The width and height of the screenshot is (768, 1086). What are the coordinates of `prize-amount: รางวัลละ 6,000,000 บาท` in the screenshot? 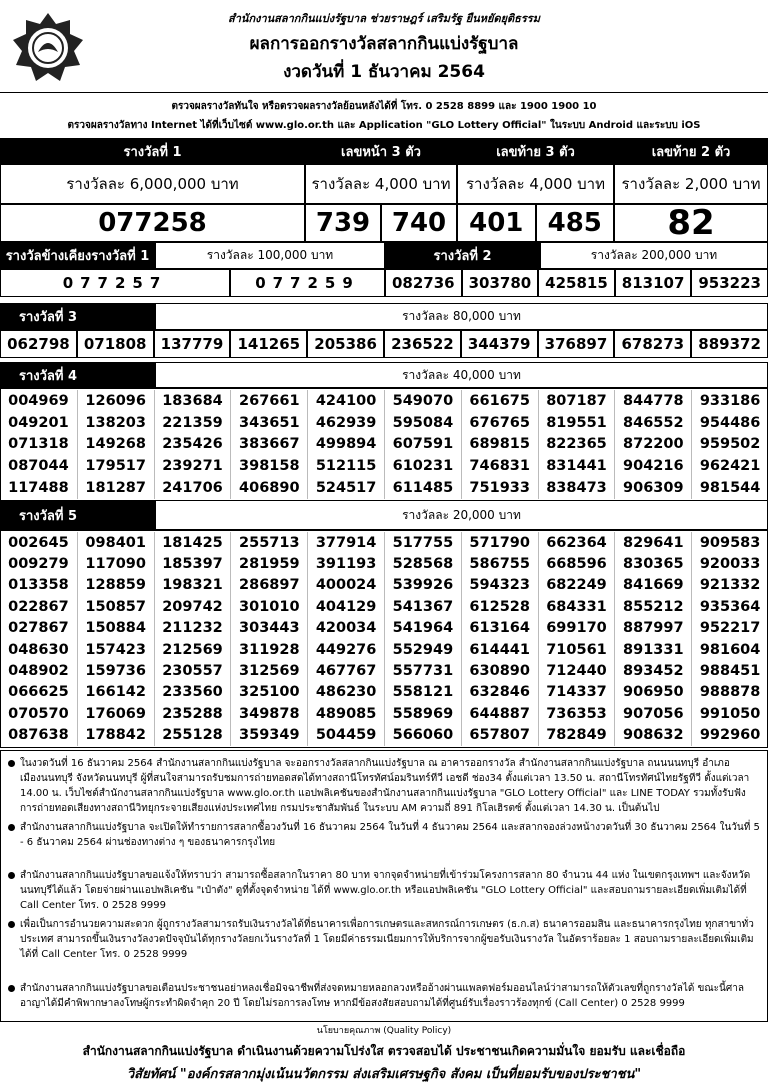 It's located at (152, 184).